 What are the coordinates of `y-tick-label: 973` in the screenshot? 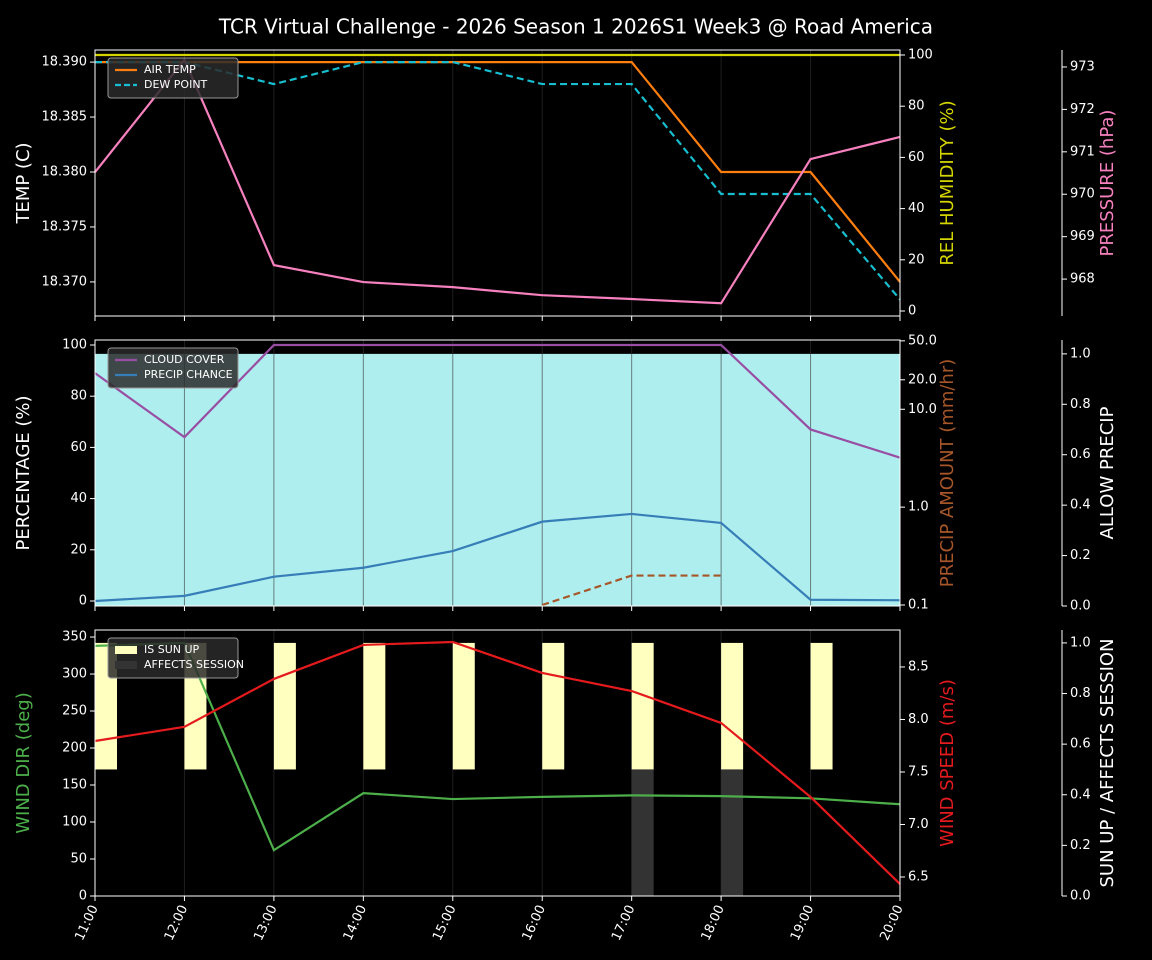 It's located at (1082, 66).